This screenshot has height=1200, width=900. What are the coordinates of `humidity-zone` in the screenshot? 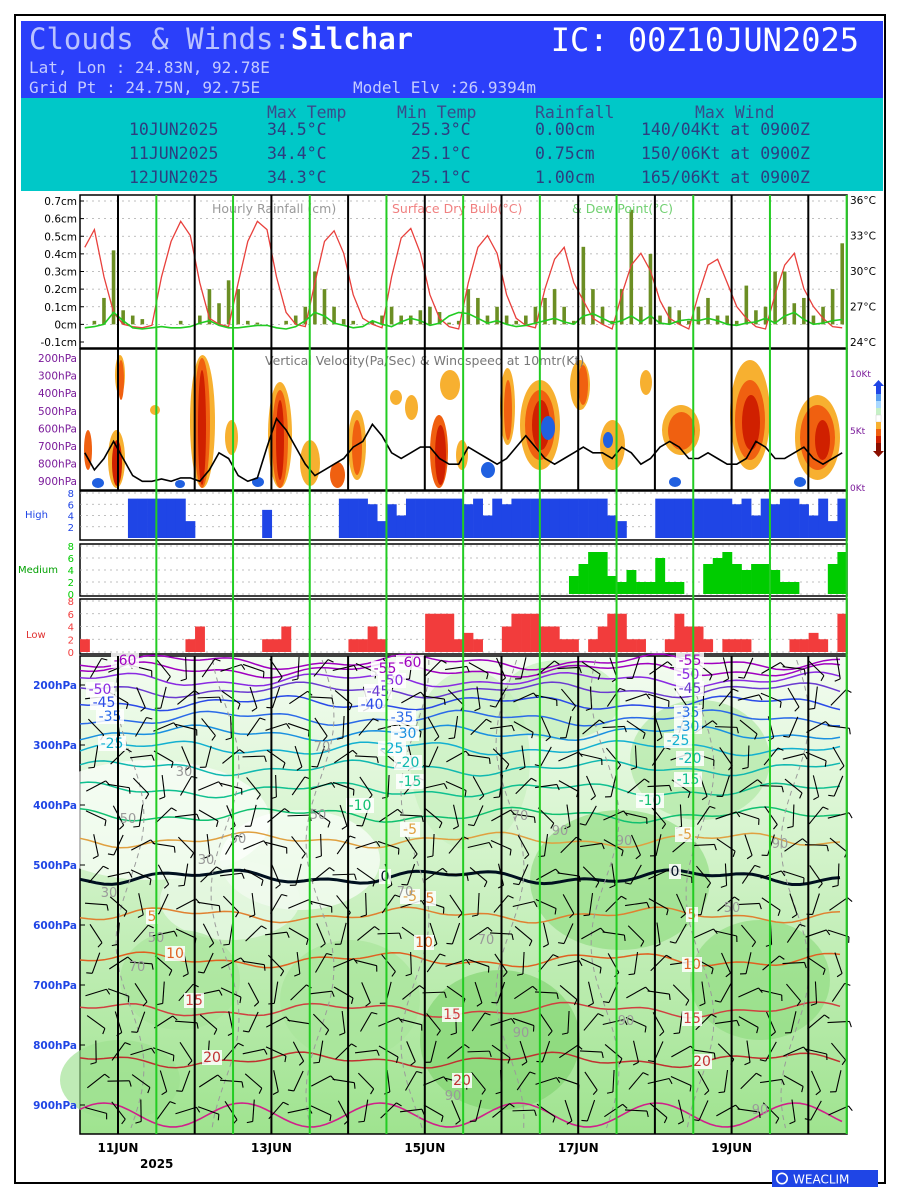 It's located at (470, 760).